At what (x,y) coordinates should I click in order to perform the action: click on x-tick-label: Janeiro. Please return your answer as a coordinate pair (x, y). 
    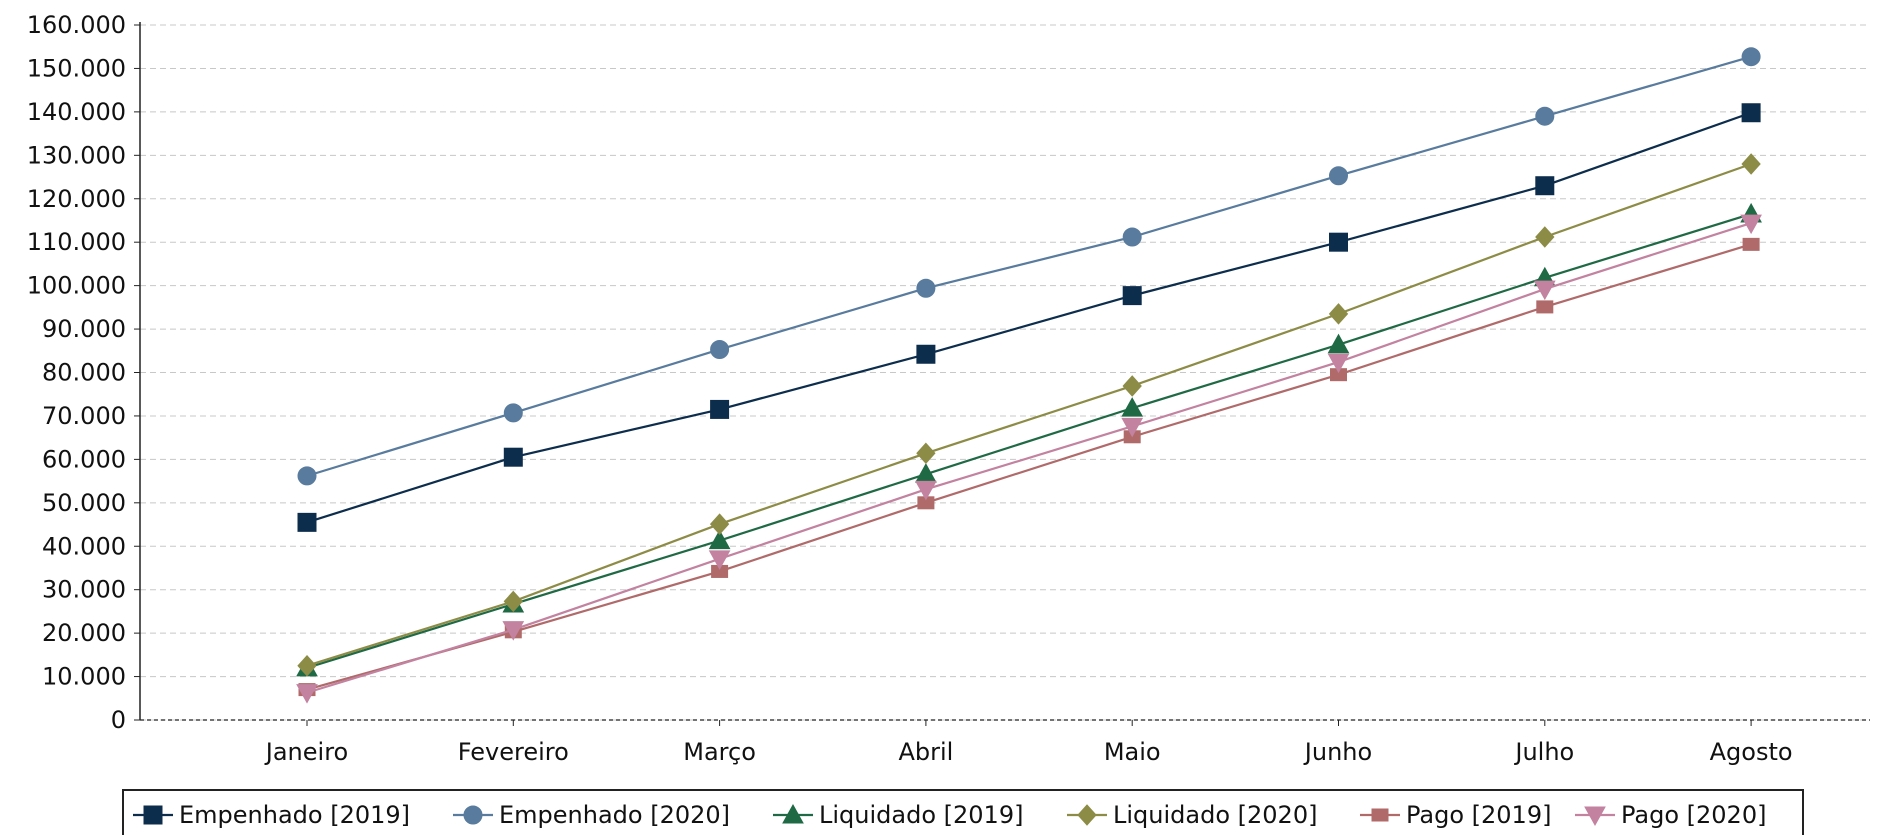
    Looking at the image, I should click on (306, 752).